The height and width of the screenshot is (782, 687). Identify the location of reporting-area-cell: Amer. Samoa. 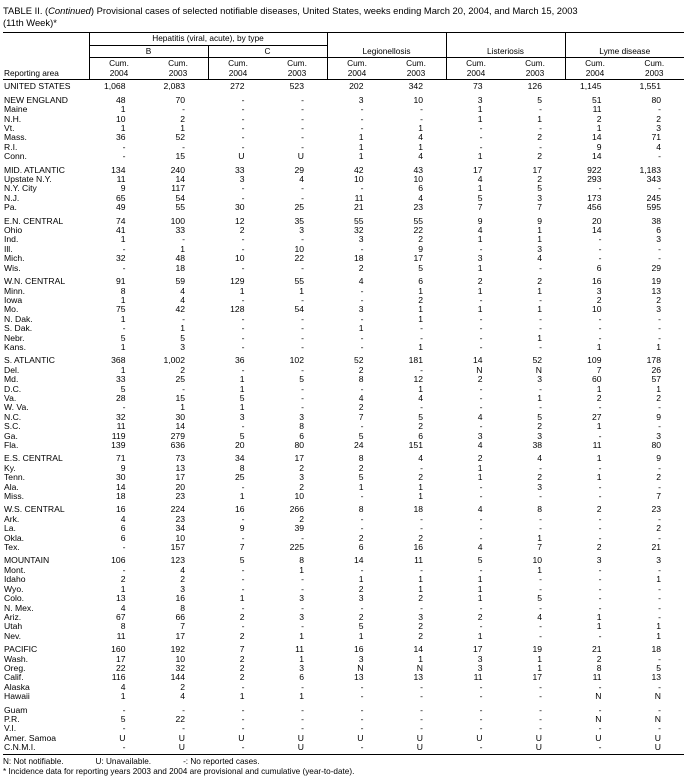
(30, 737).